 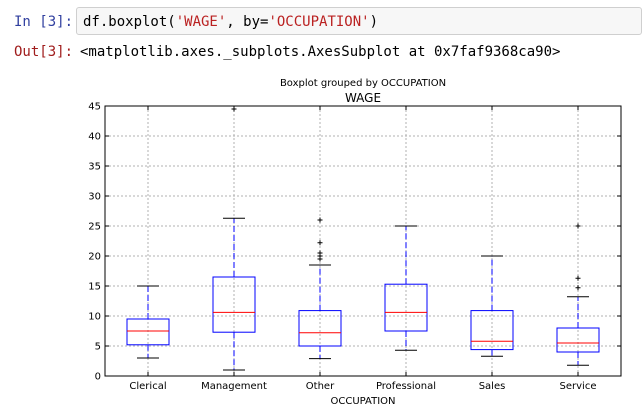 I want to click on code-suffix: ), so click(x=374, y=22).